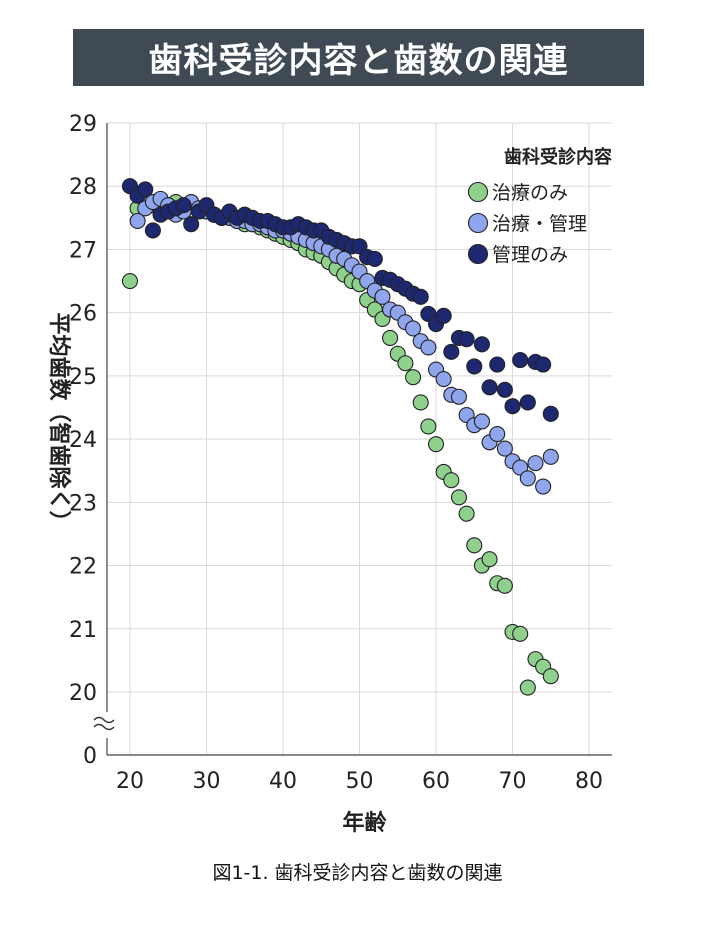  What do you see at coordinates (364, 823) in the screenshot?
I see `x-axis-label: 年齢` at bounding box center [364, 823].